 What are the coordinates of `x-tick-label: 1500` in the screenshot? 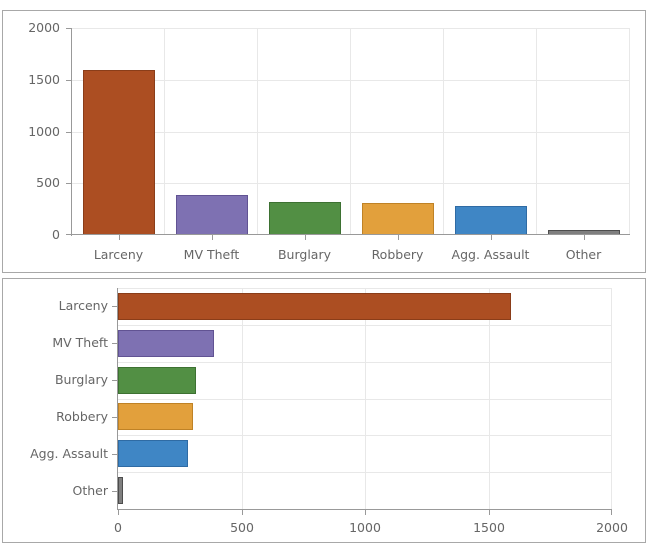 It's located at (489, 527).